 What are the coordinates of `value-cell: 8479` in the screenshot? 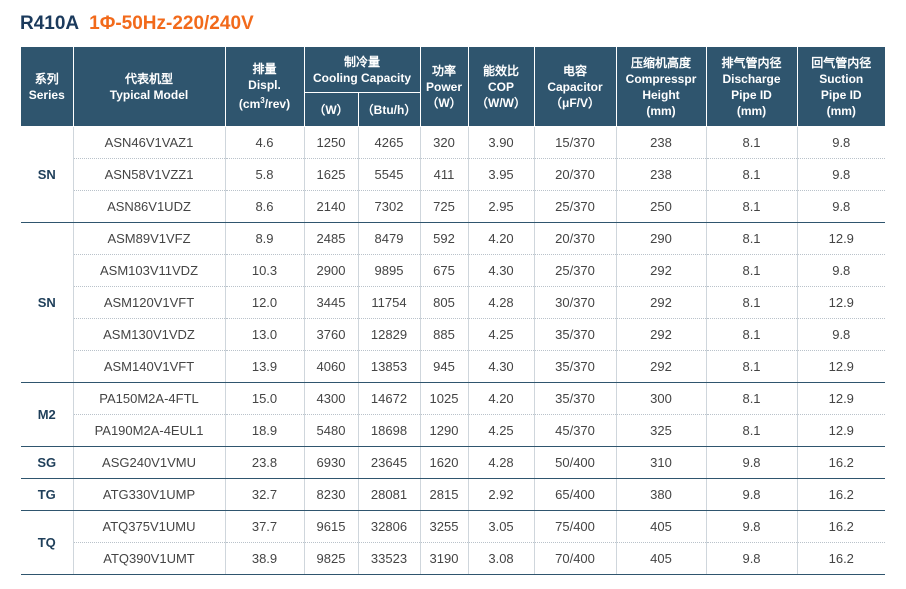 It's located at (389, 238).